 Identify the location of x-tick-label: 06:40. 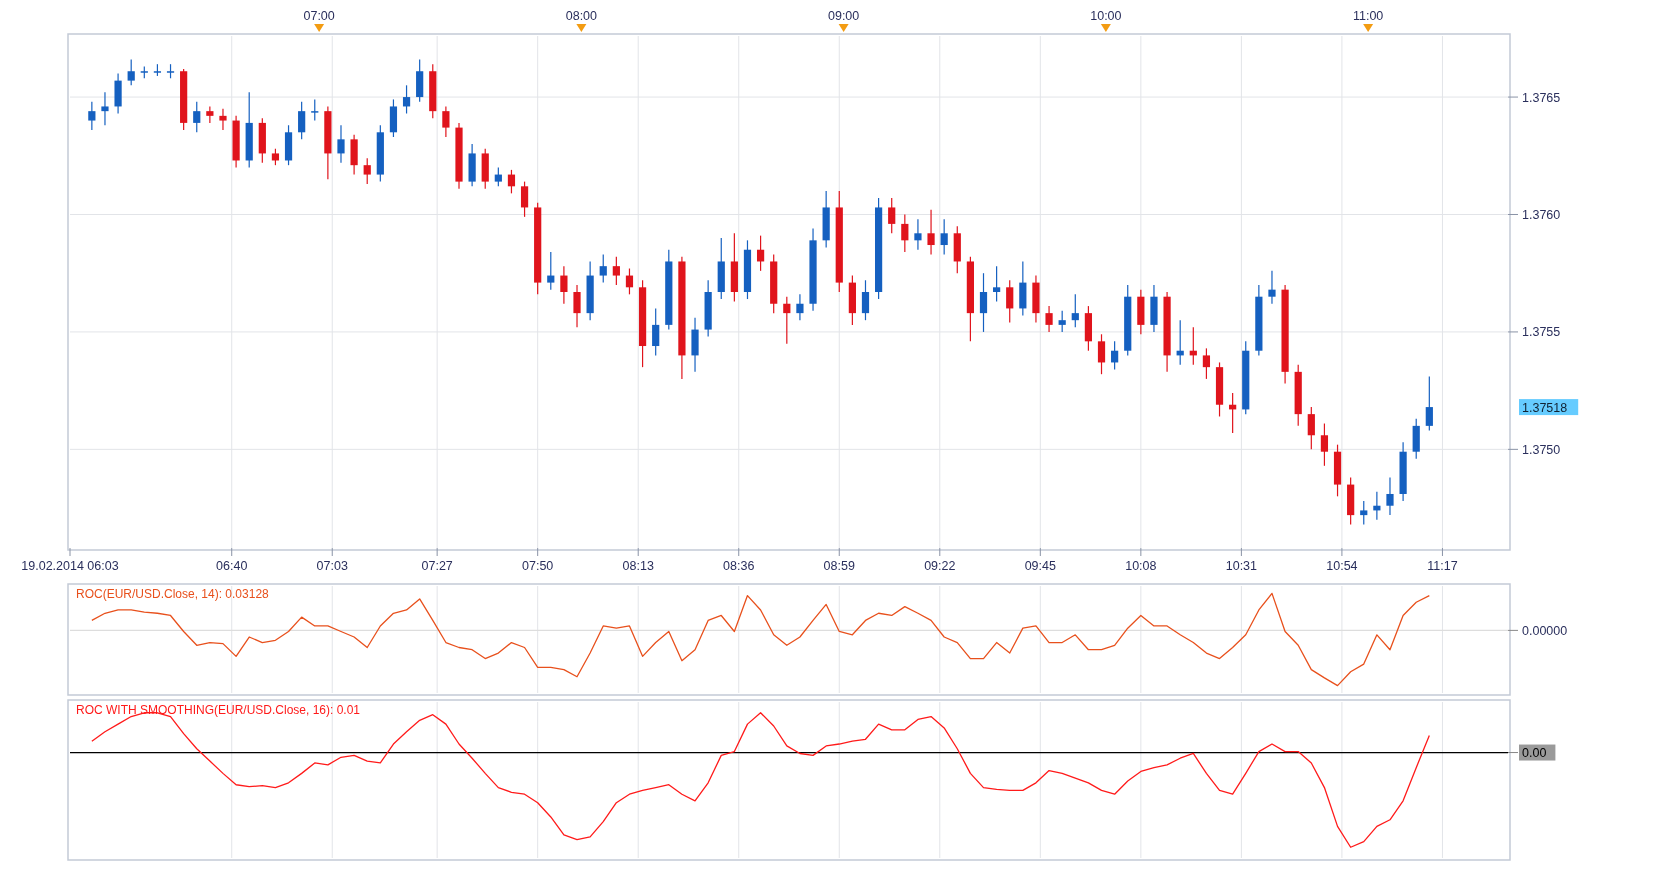
(232, 566).